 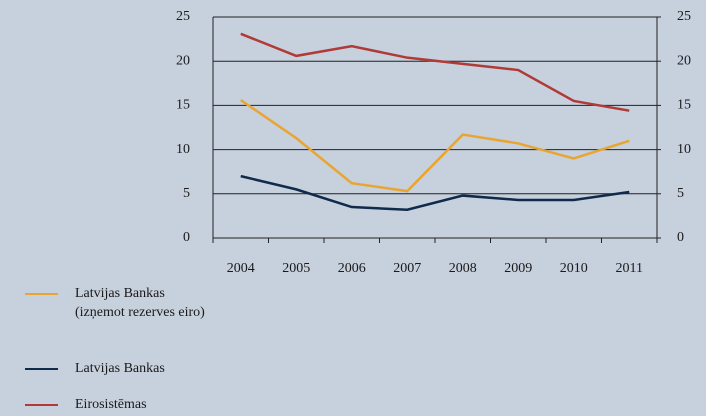 I want to click on x-tick-label: 2006, so click(x=352, y=268).